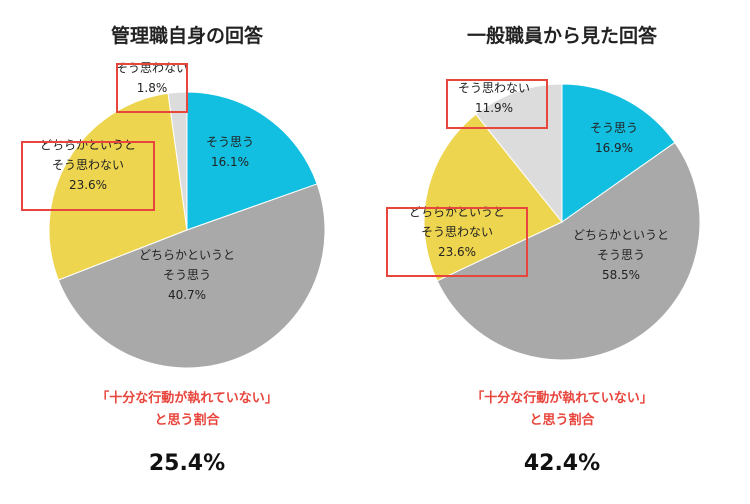  I want to click on slice-label-disagree: 11.9%, so click(494, 108).